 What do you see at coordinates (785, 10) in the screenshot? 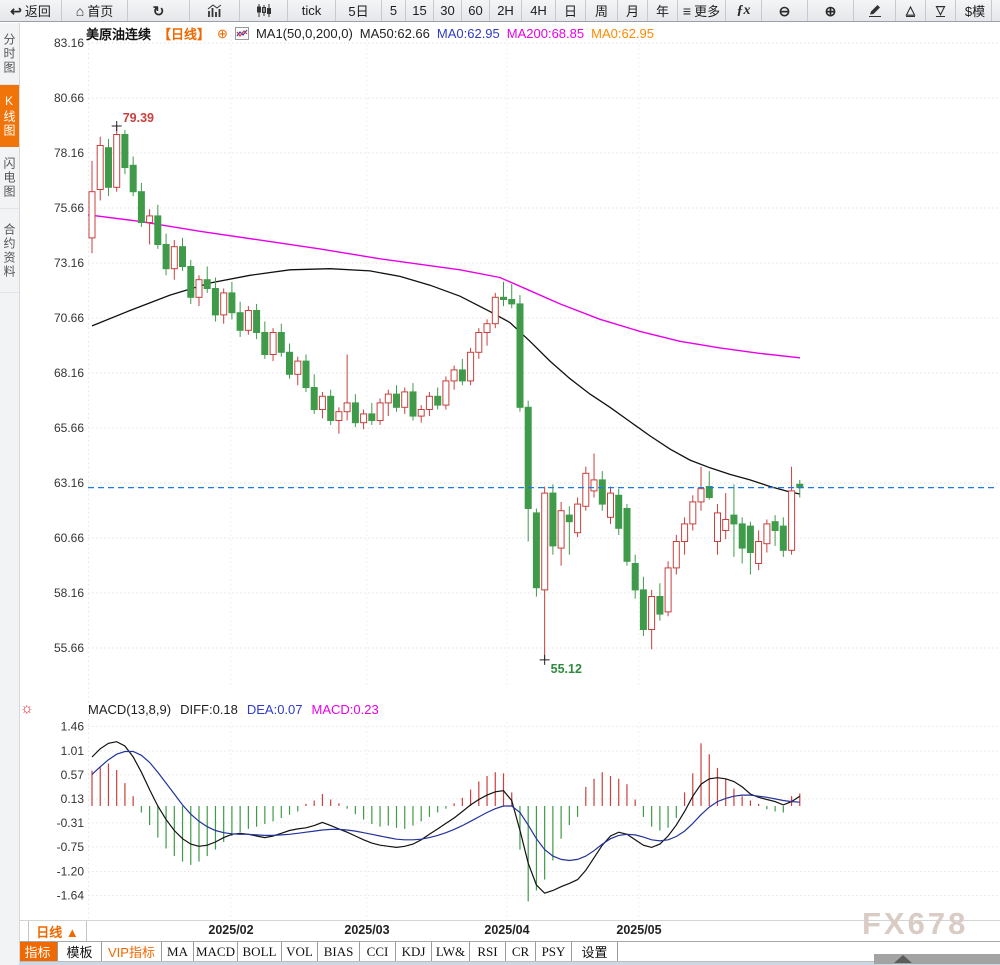
I see `toolbar-button-zoom-out: ⊖` at bounding box center [785, 10].